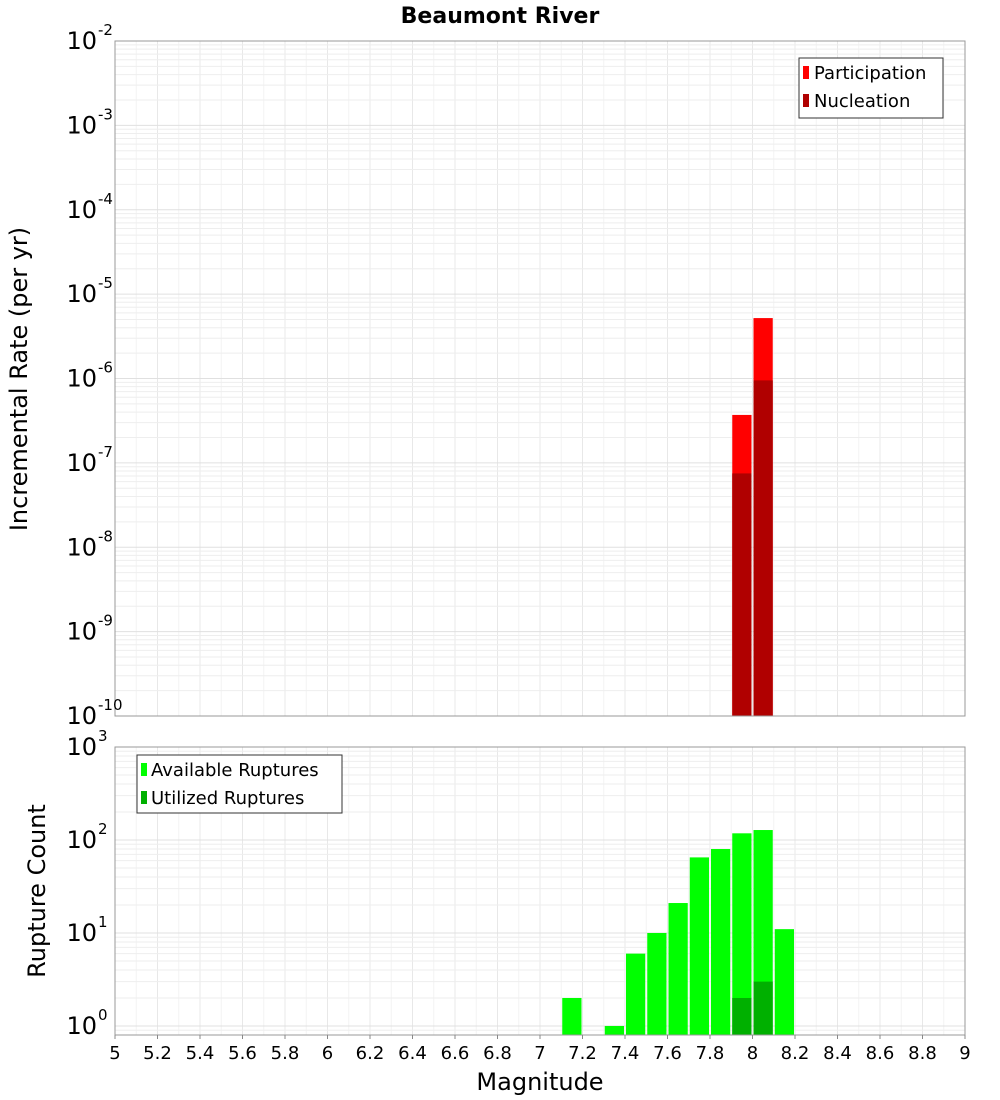 This screenshot has height=1100, width=1000. What do you see at coordinates (105, 536) in the screenshot?
I see `y-tick-exponent: -8` at bounding box center [105, 536].